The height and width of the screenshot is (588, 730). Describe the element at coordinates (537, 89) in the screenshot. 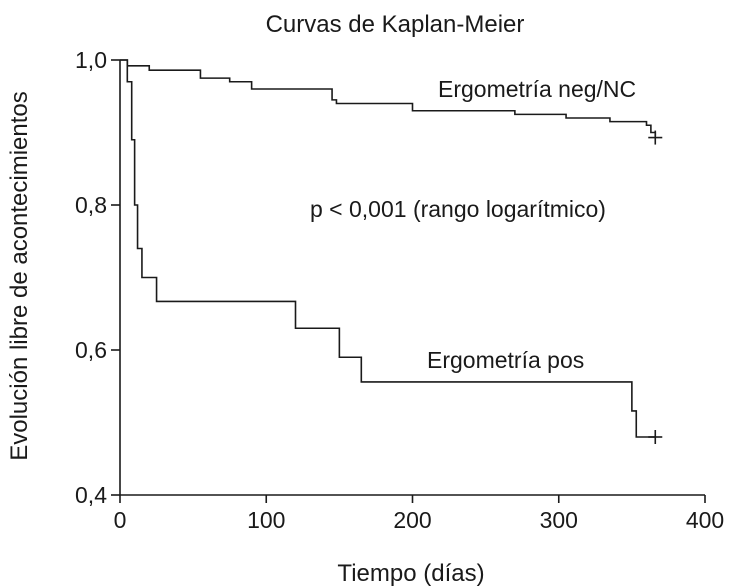

I see `series-label-neg: Ergometría neg/NC` at that location.